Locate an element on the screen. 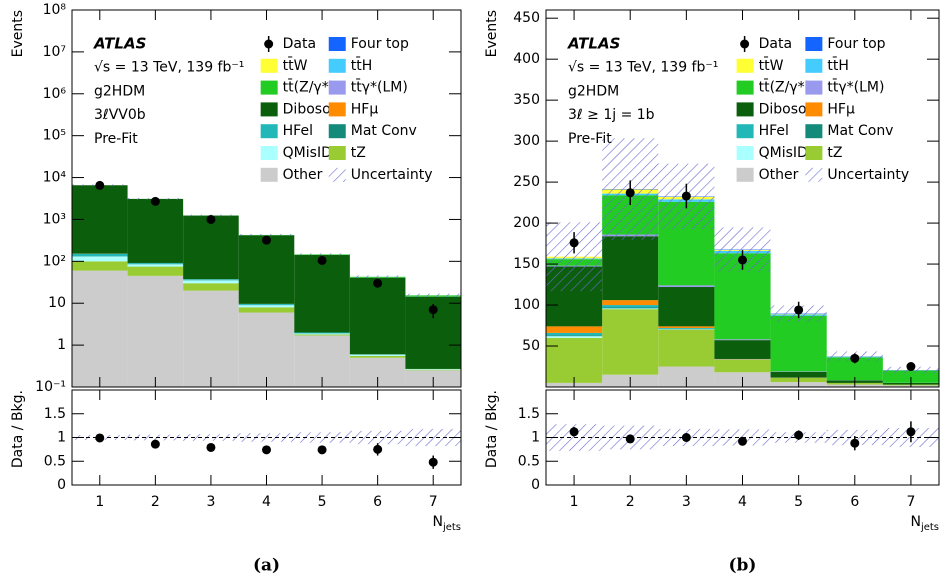  y-tick-label: 10⁴ is located at coordinates (55, 178).